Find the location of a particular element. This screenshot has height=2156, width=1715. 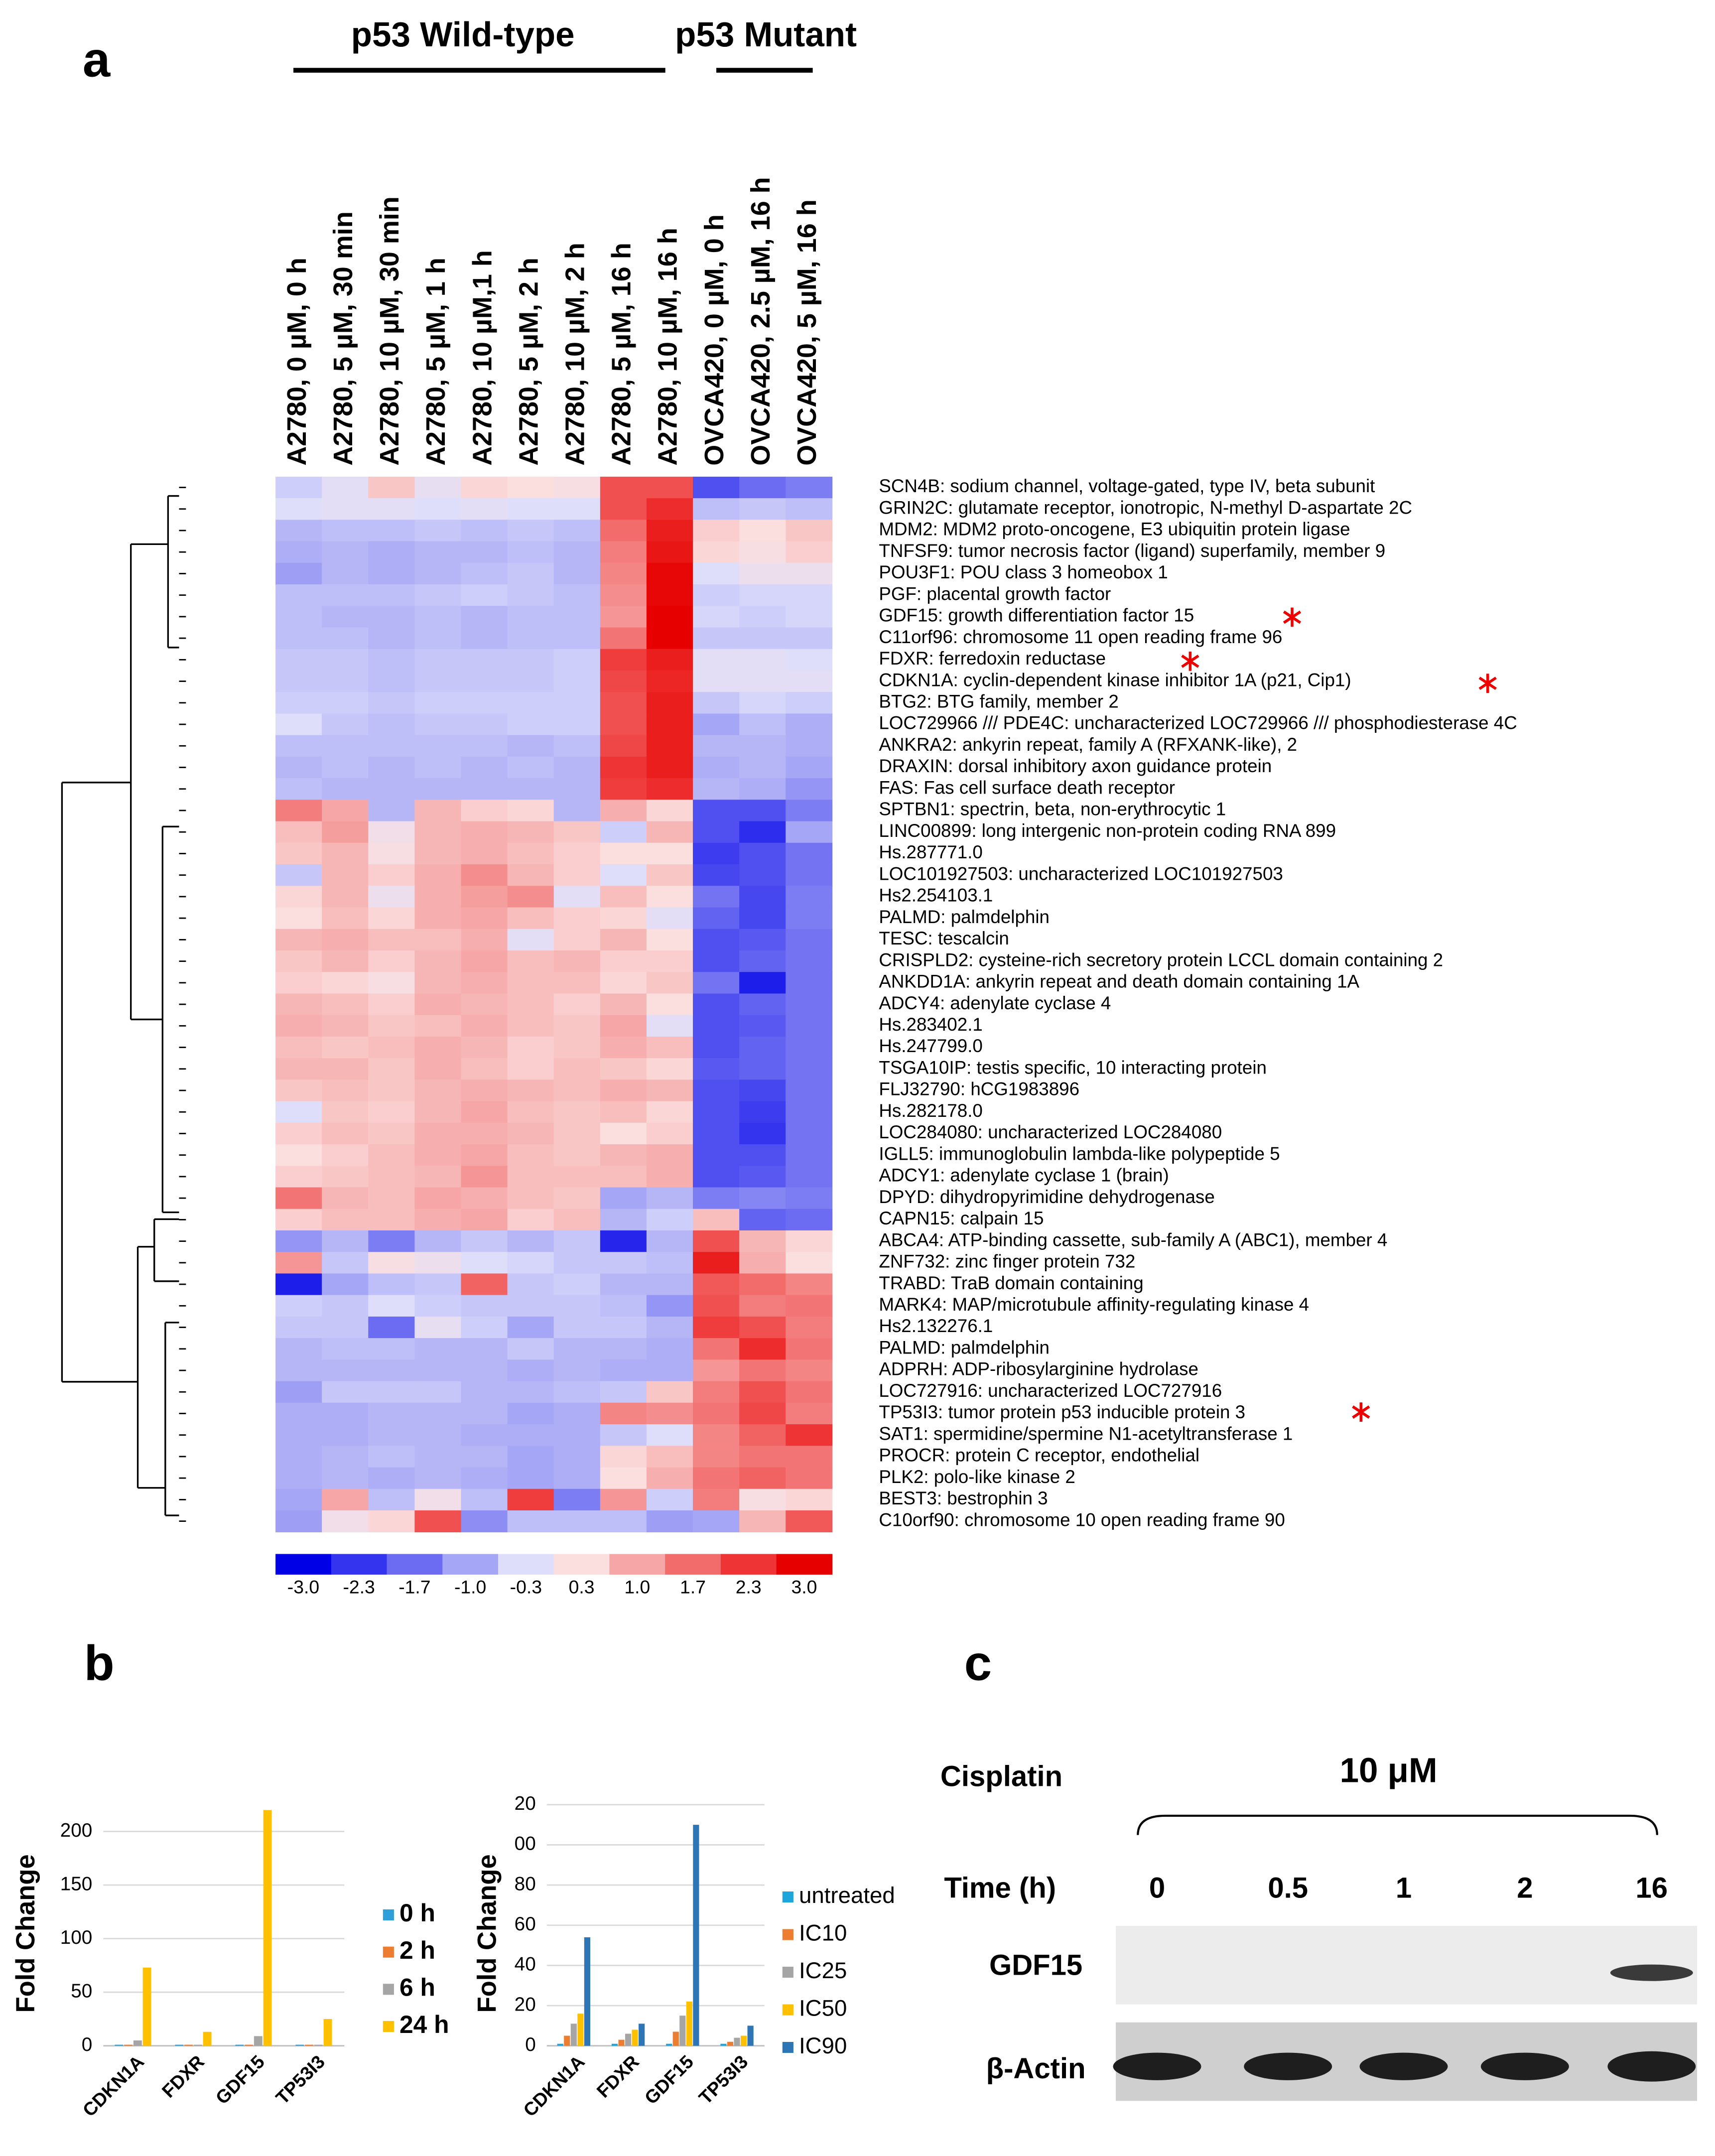

y-axis-label: Fold Change is located at coordinates (487, 1933).